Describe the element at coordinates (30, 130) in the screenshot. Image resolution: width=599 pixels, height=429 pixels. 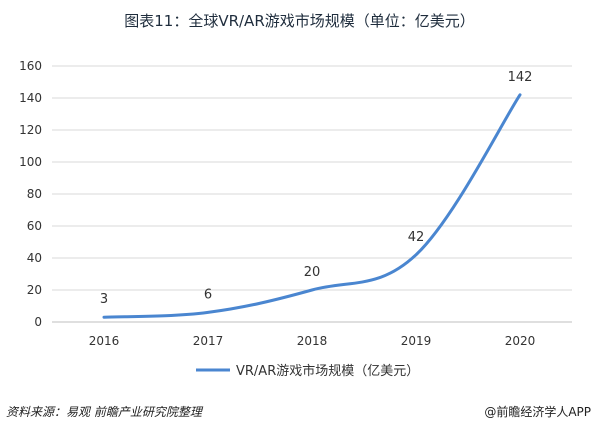
I see `y-tick-label: 120` at that location.